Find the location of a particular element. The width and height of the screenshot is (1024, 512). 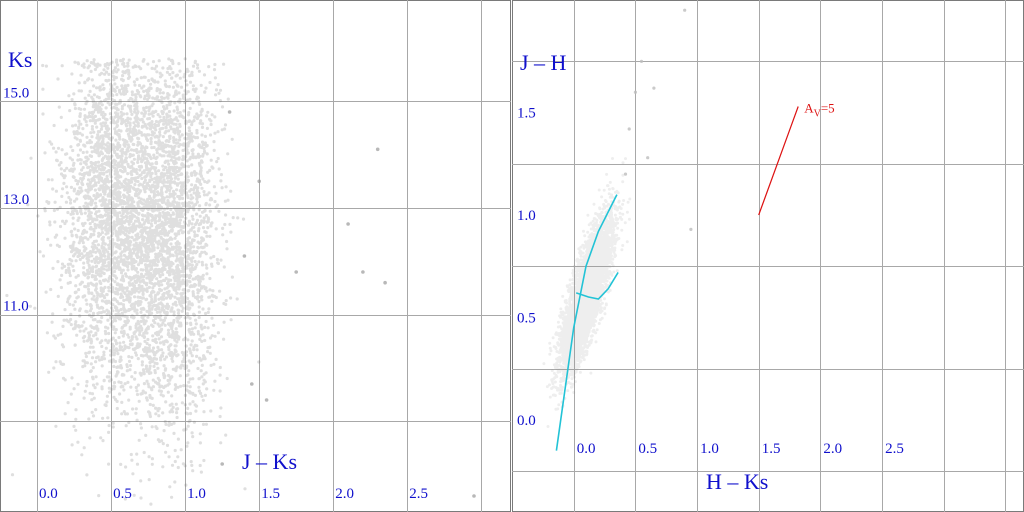

color-color-data-points is located at coordinates (587, 292).